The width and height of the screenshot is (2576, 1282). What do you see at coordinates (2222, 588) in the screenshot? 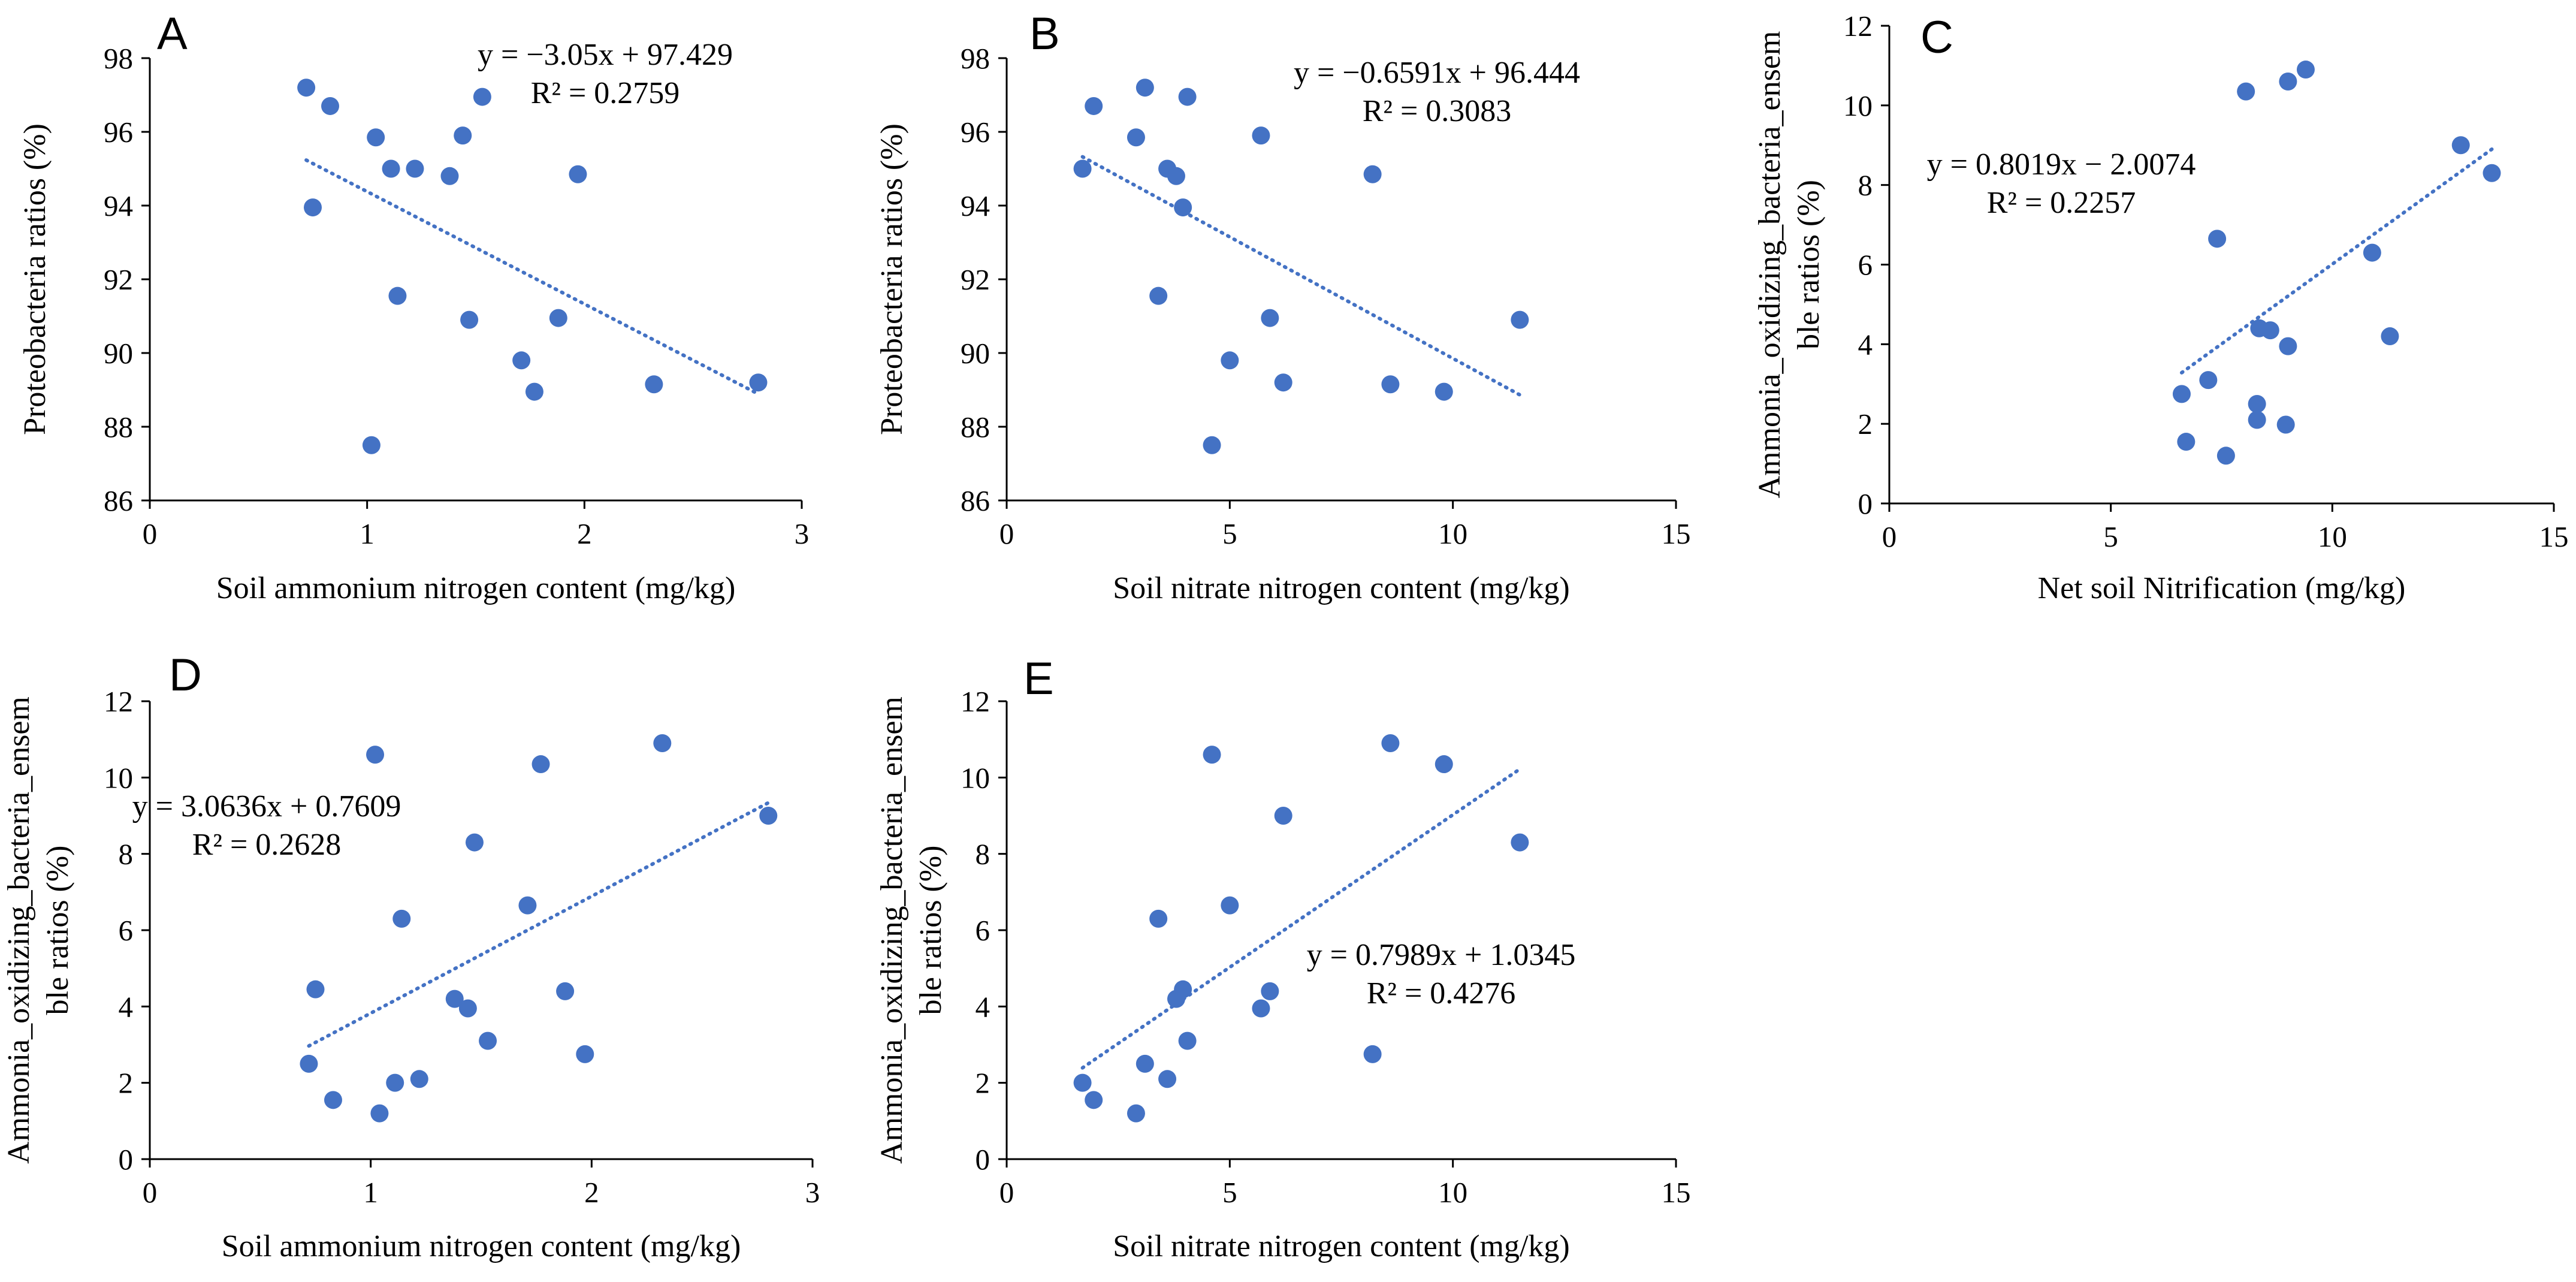
I see `x-axis-title: Net soil Nitrification (mg/kg)` at bounding box center [2222, 588].